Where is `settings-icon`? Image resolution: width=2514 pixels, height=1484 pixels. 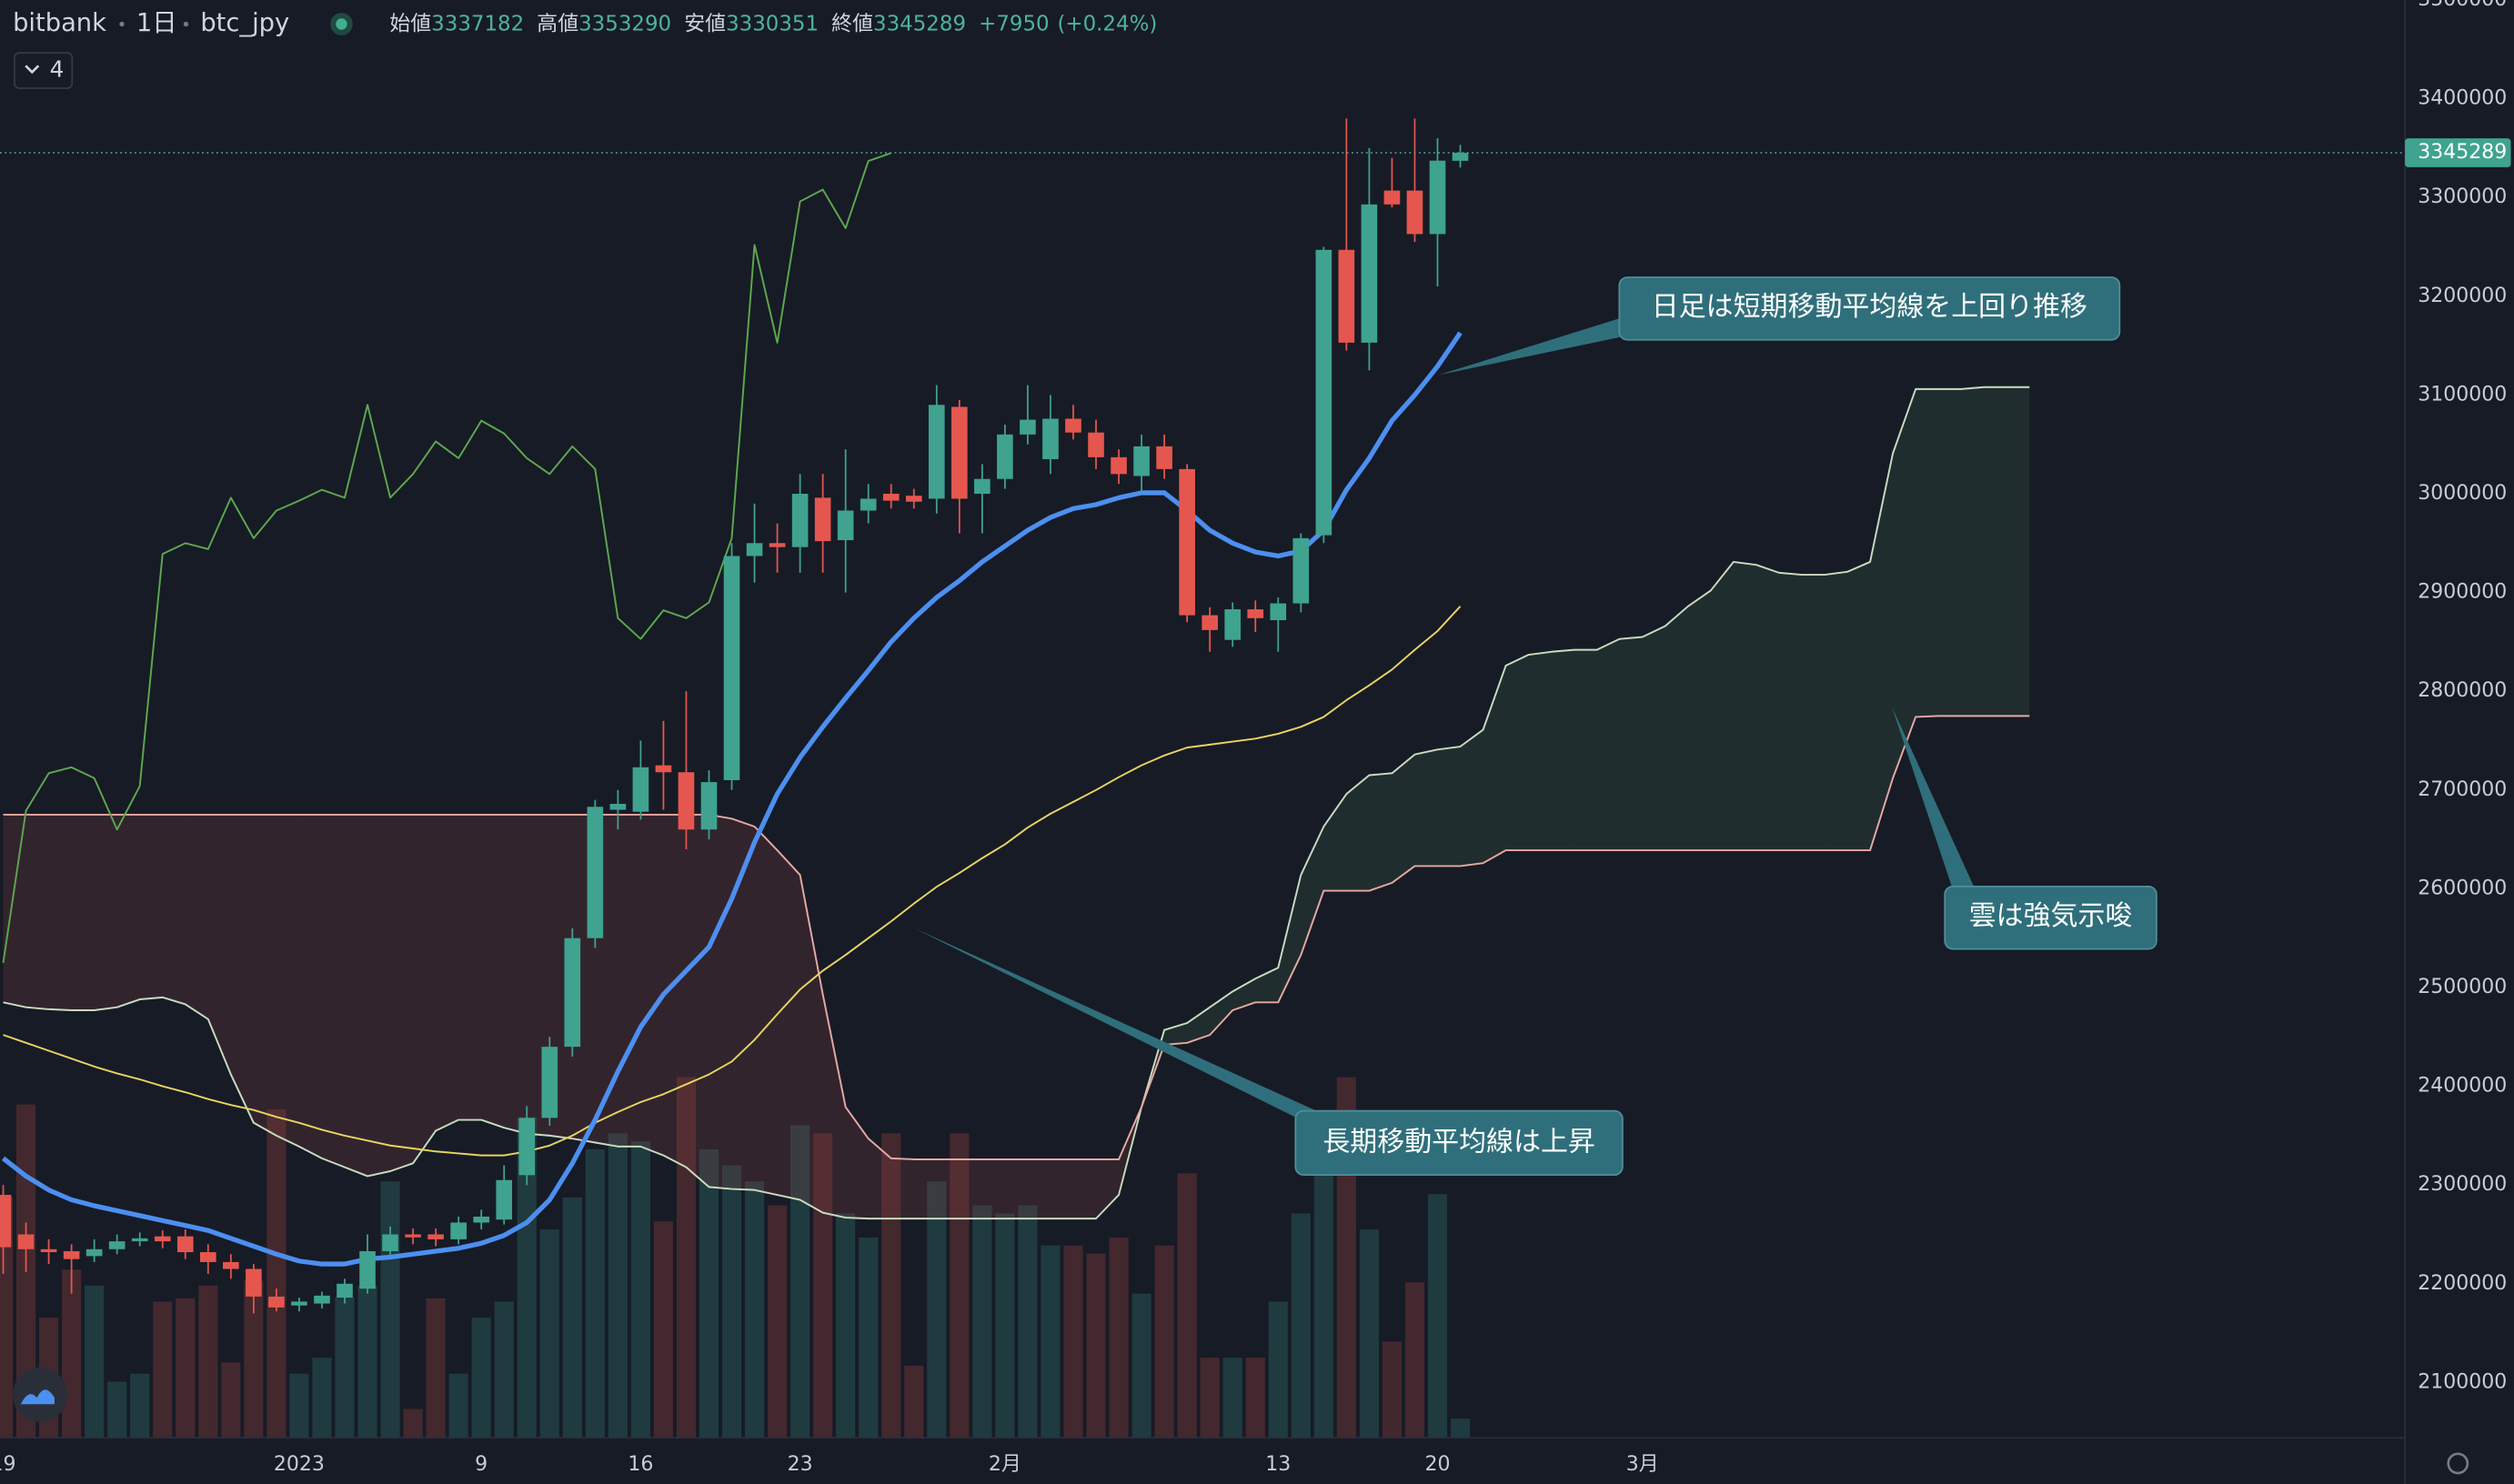 settings-icon is located at coordinates (2458, 1463).